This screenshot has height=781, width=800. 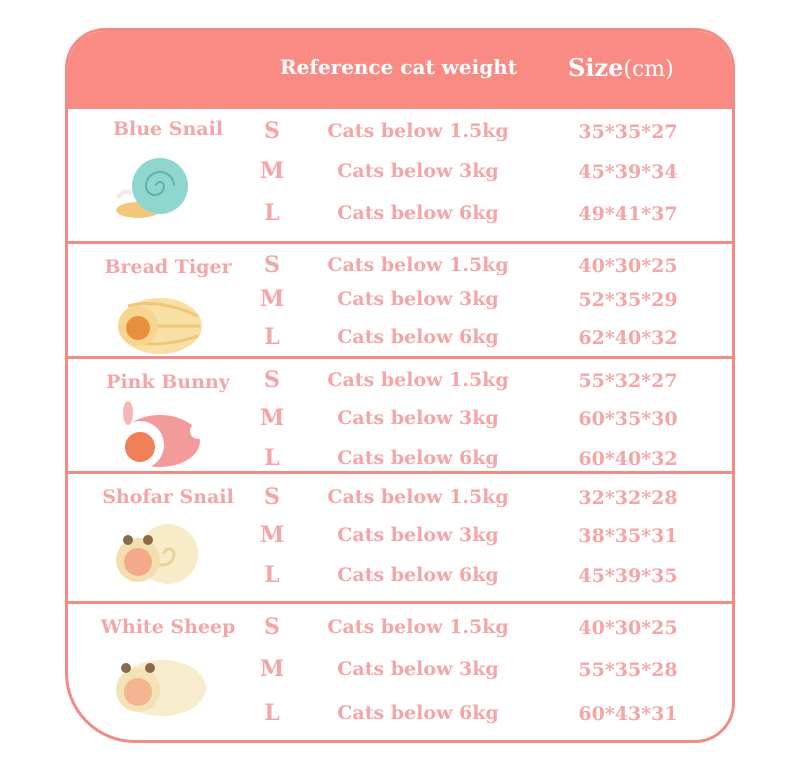 I want to click on dimensions: 62*40*32, so click(x=628, y=338).